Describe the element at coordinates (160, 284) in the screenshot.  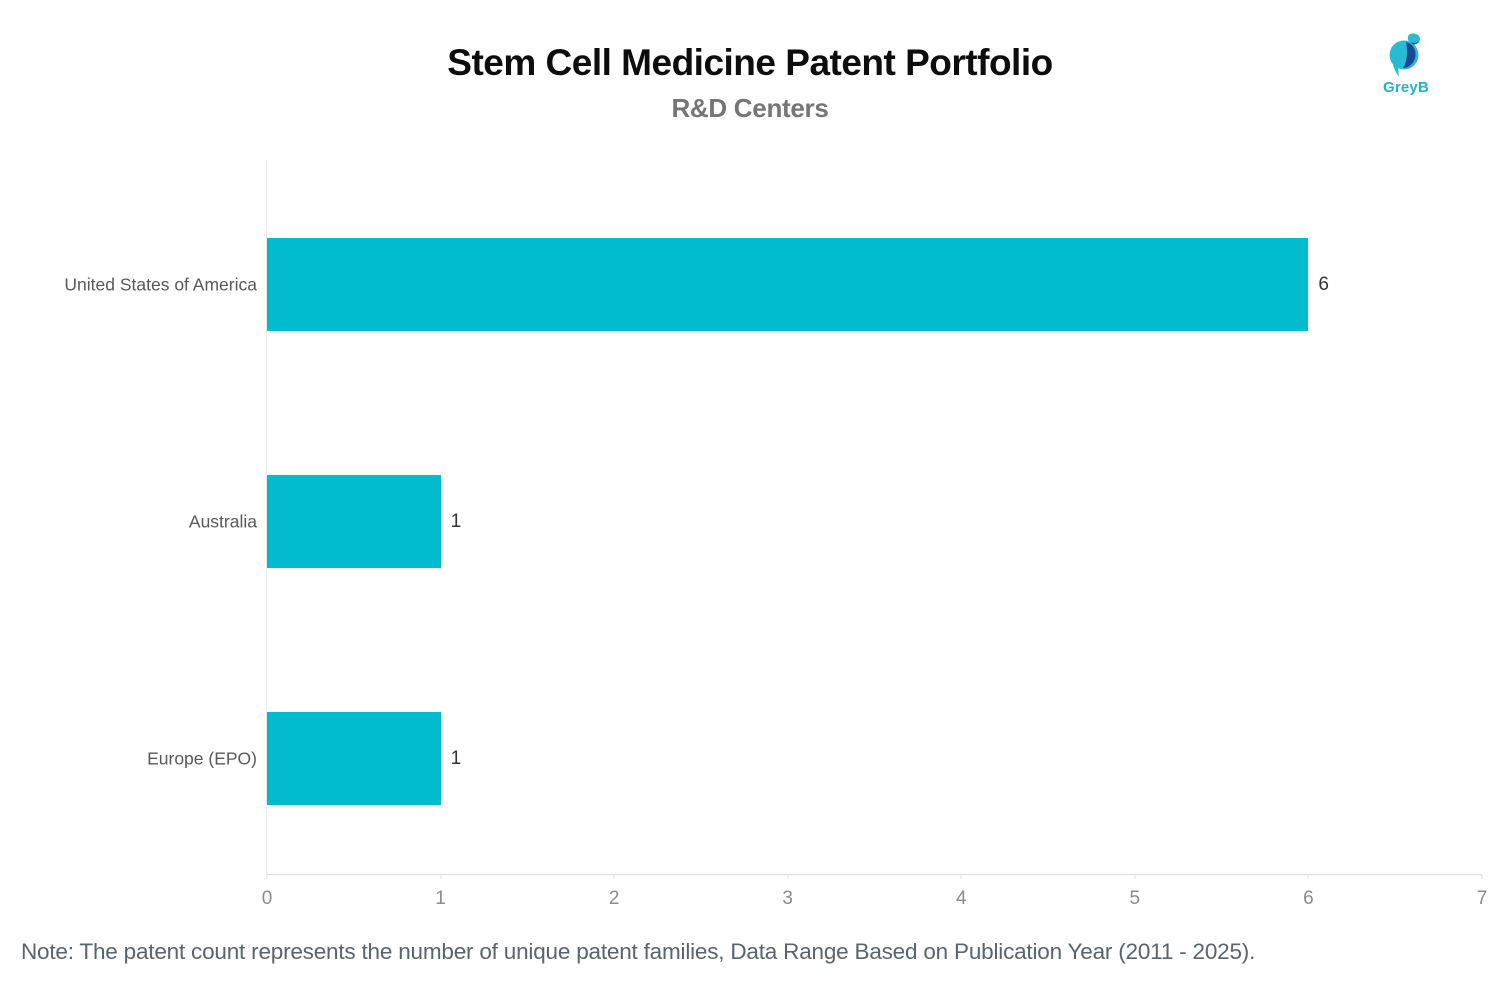
I see `category-label: United States of America` at that location.